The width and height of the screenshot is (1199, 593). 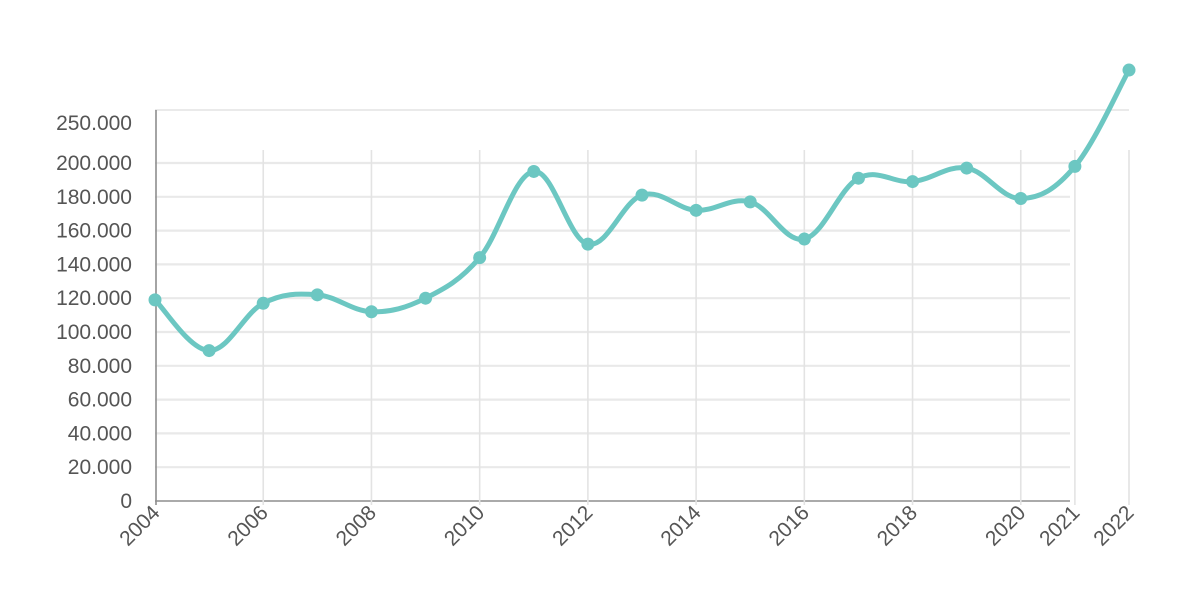 I want to click on data-point-2006, so click(x=263, y=303).